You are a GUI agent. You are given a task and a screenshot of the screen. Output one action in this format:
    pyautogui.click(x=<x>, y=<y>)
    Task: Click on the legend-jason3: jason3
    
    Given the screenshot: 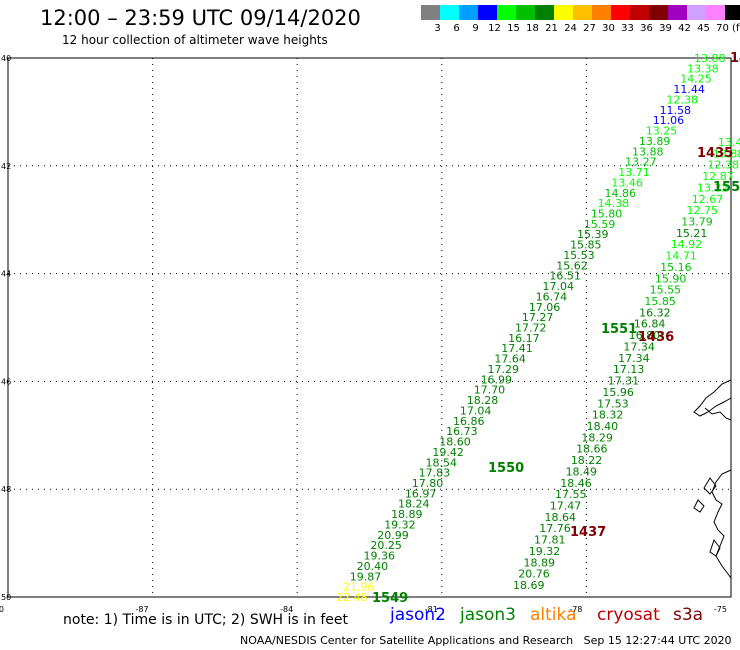 What is the action you would take?
    pyautogui.click(x=488, y=615)
    